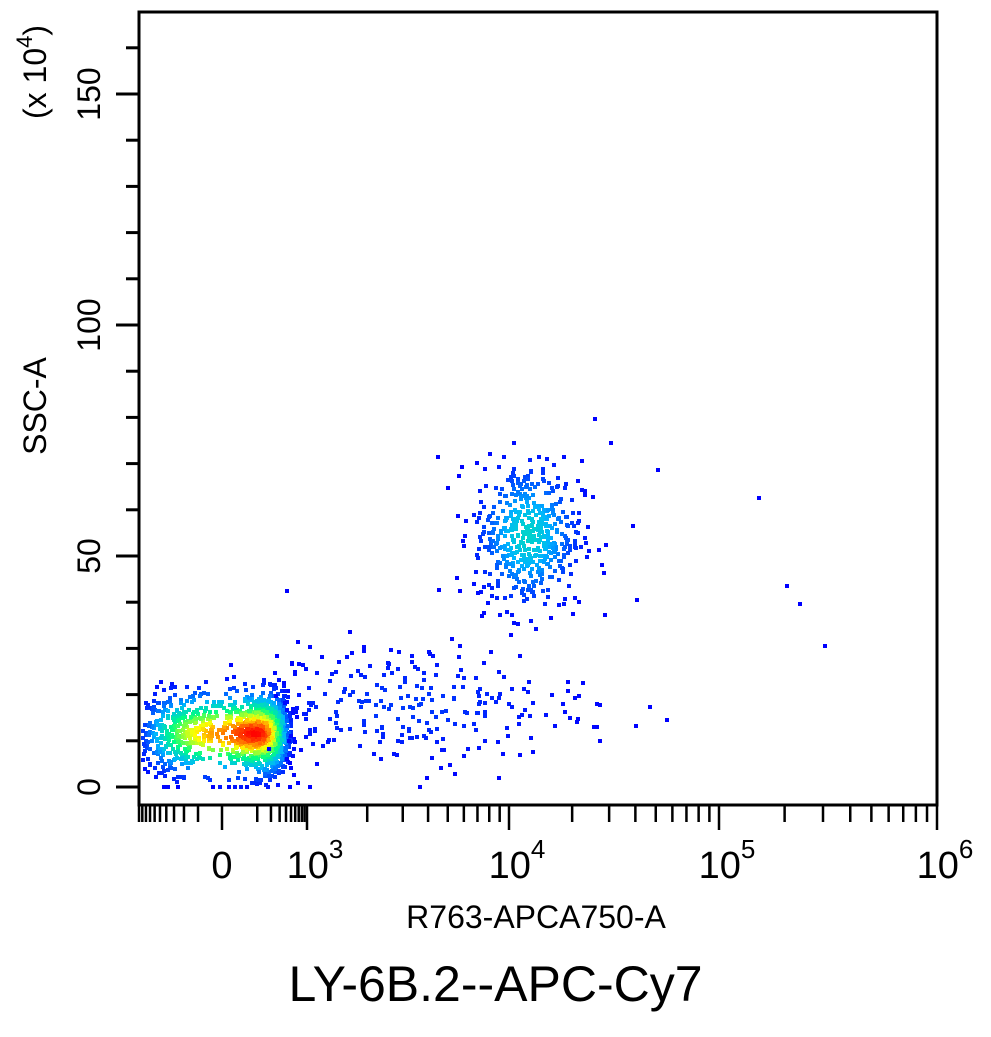  Describe the element at coordinates (32, 72) in the screenshot. I see `svg-text: (x 104)` at that location.